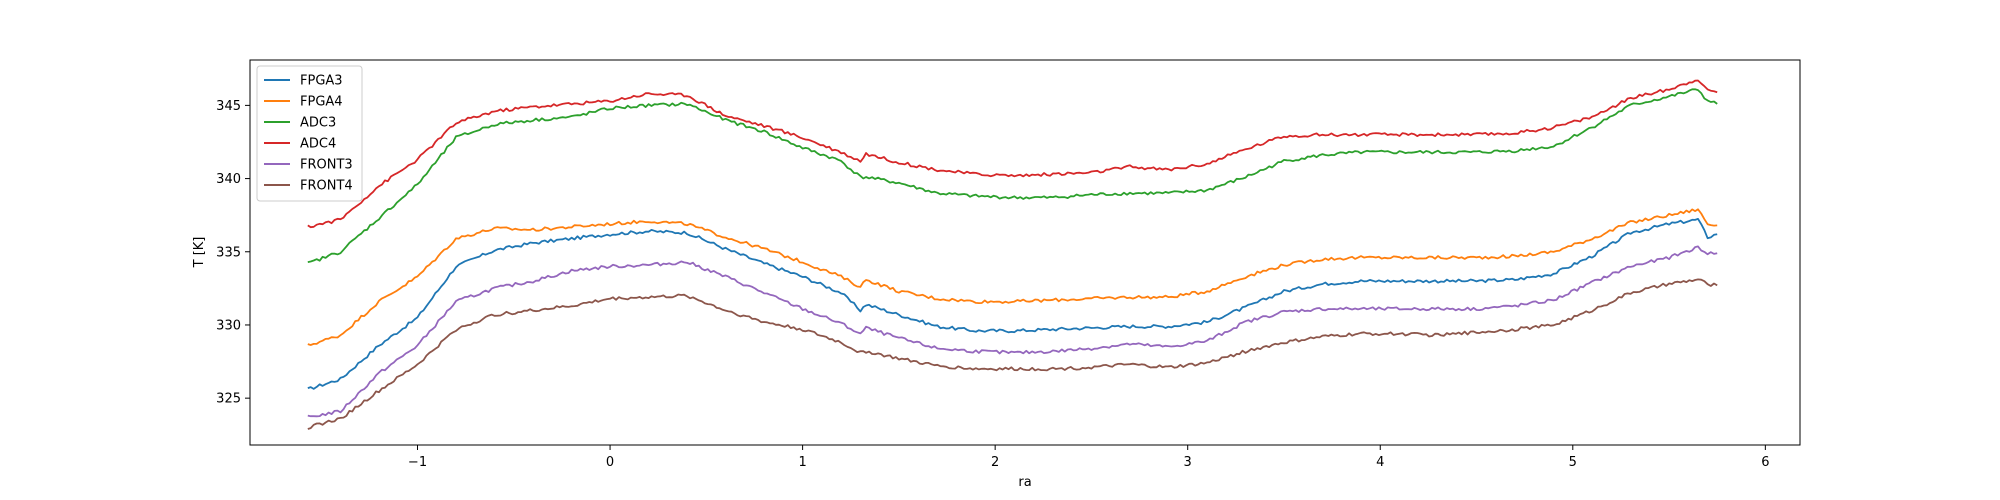  What do you see at coordinates (326, 165) in the screenshot?
I see `legend-label-front3: FRONT3` at bounding box center [326, 165].